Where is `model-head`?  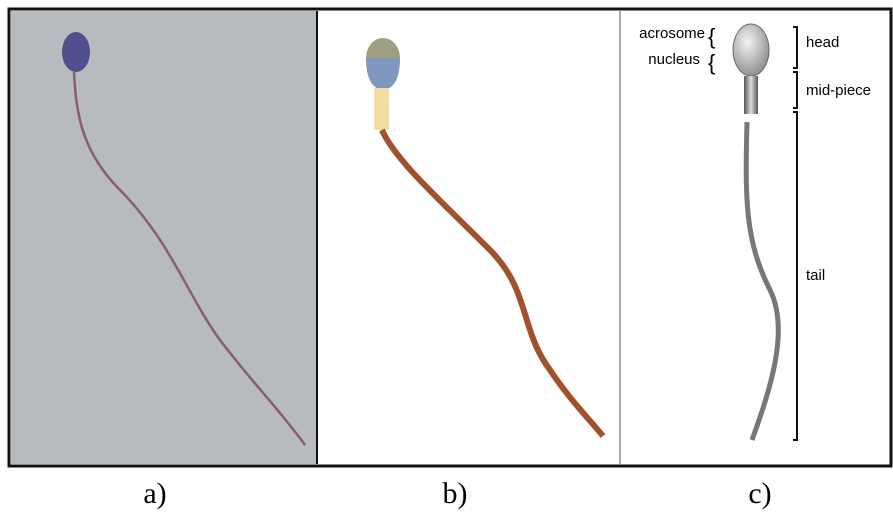
model-head is located at coordinates (751, 50).